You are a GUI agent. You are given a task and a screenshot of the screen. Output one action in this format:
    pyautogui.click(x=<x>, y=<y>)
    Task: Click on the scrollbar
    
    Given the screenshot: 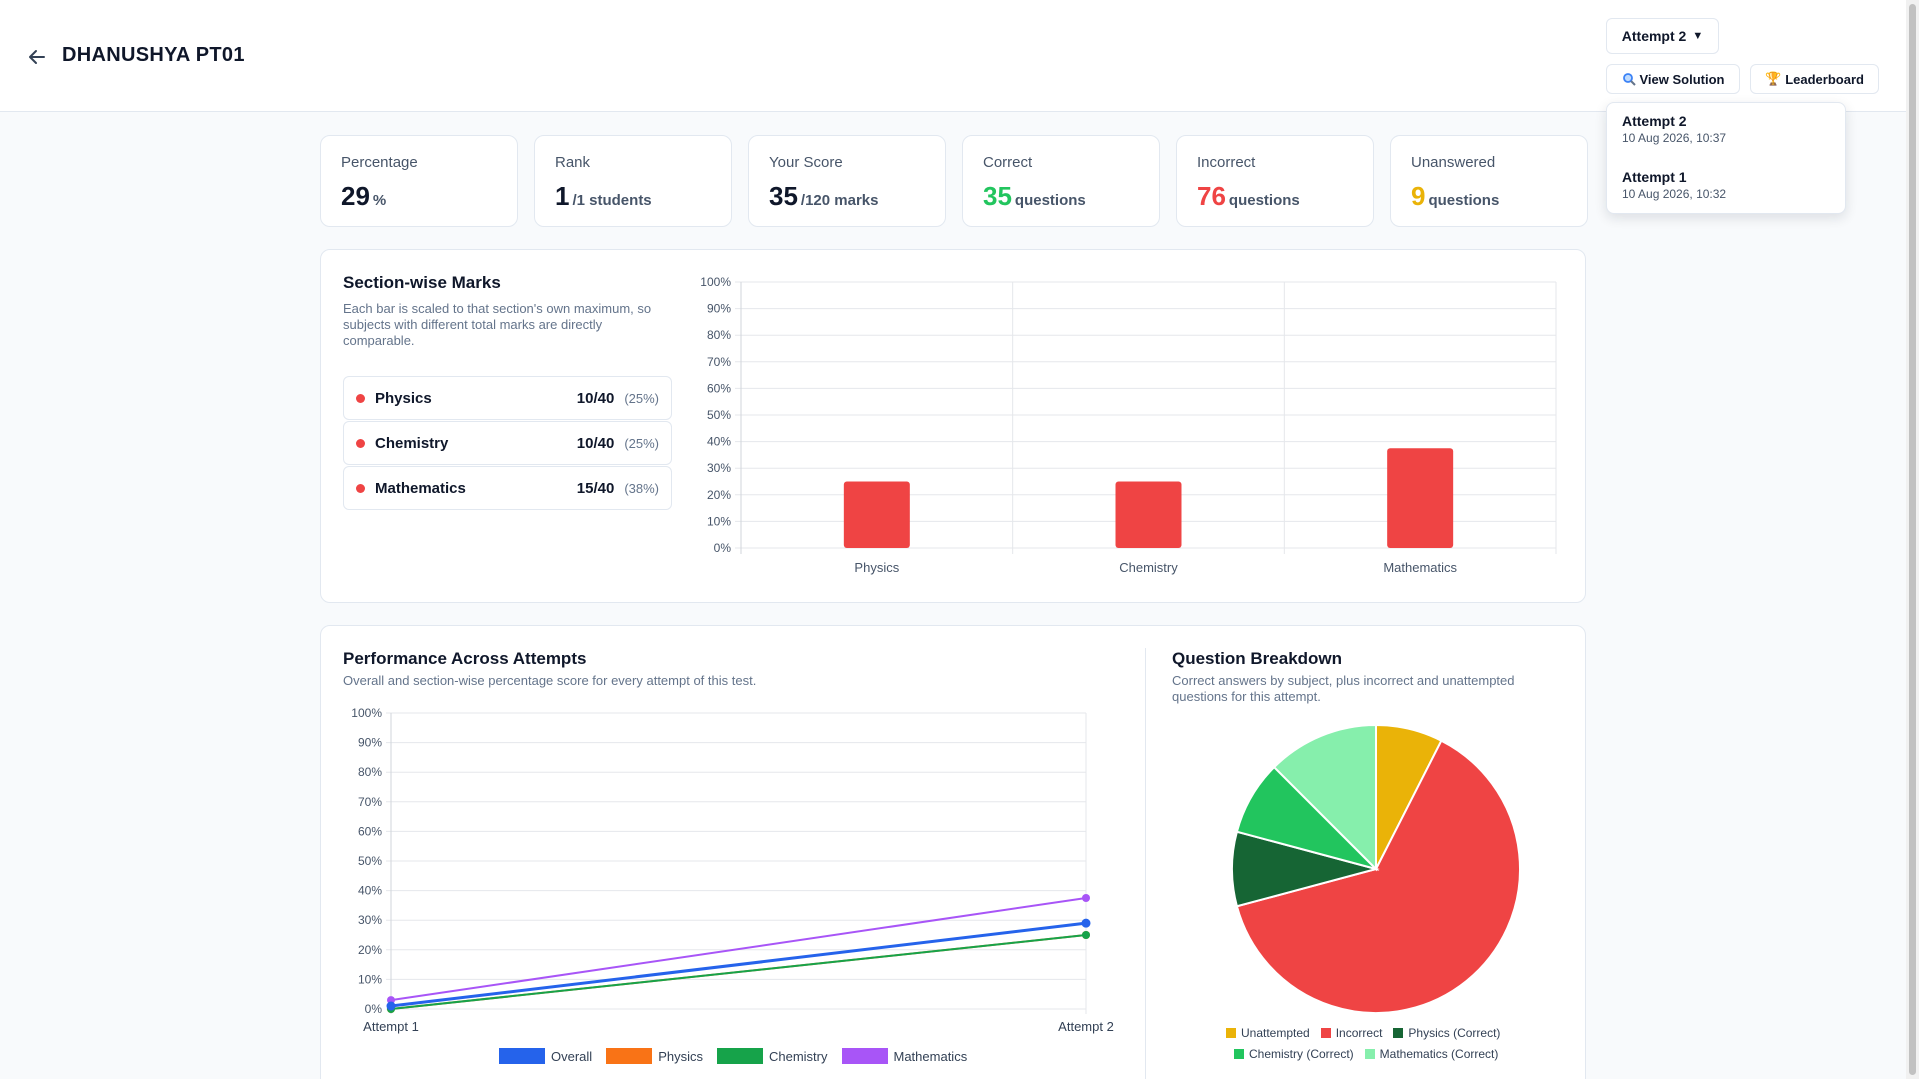 What is the action you would take?
    pyautogui.click(x=1912, y=539)
    